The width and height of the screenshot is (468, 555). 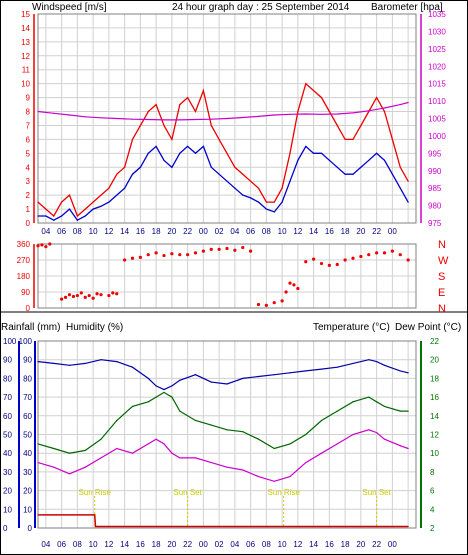 I want to click on temp-ytick-label: 22, so click(x=434, y=341).